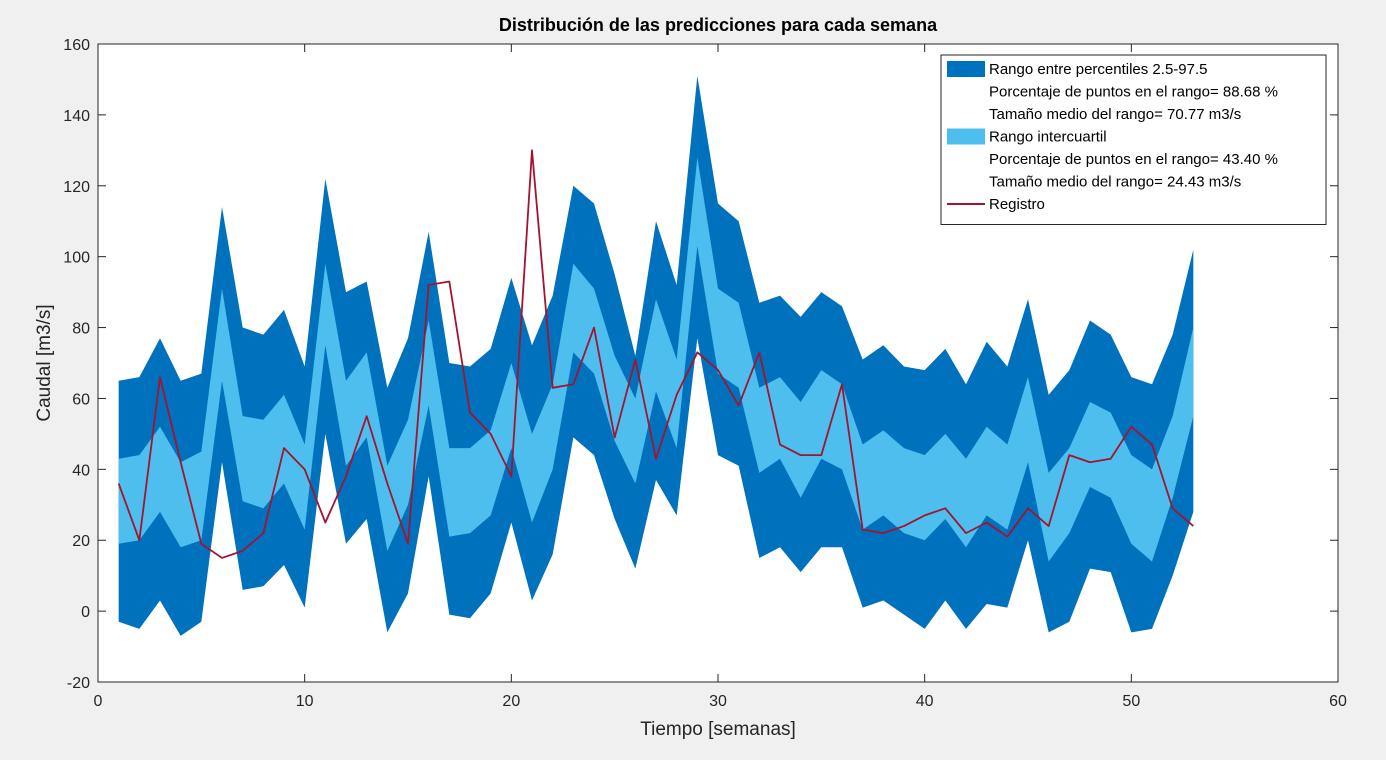 Image resolution: width=1386 pixels, height=760 pixels. Describe the element at coordinates (1115, 182) in the screenshot. I see `legend-entry: Tamaño medio del rango= 24.43 m3/s` at that location.